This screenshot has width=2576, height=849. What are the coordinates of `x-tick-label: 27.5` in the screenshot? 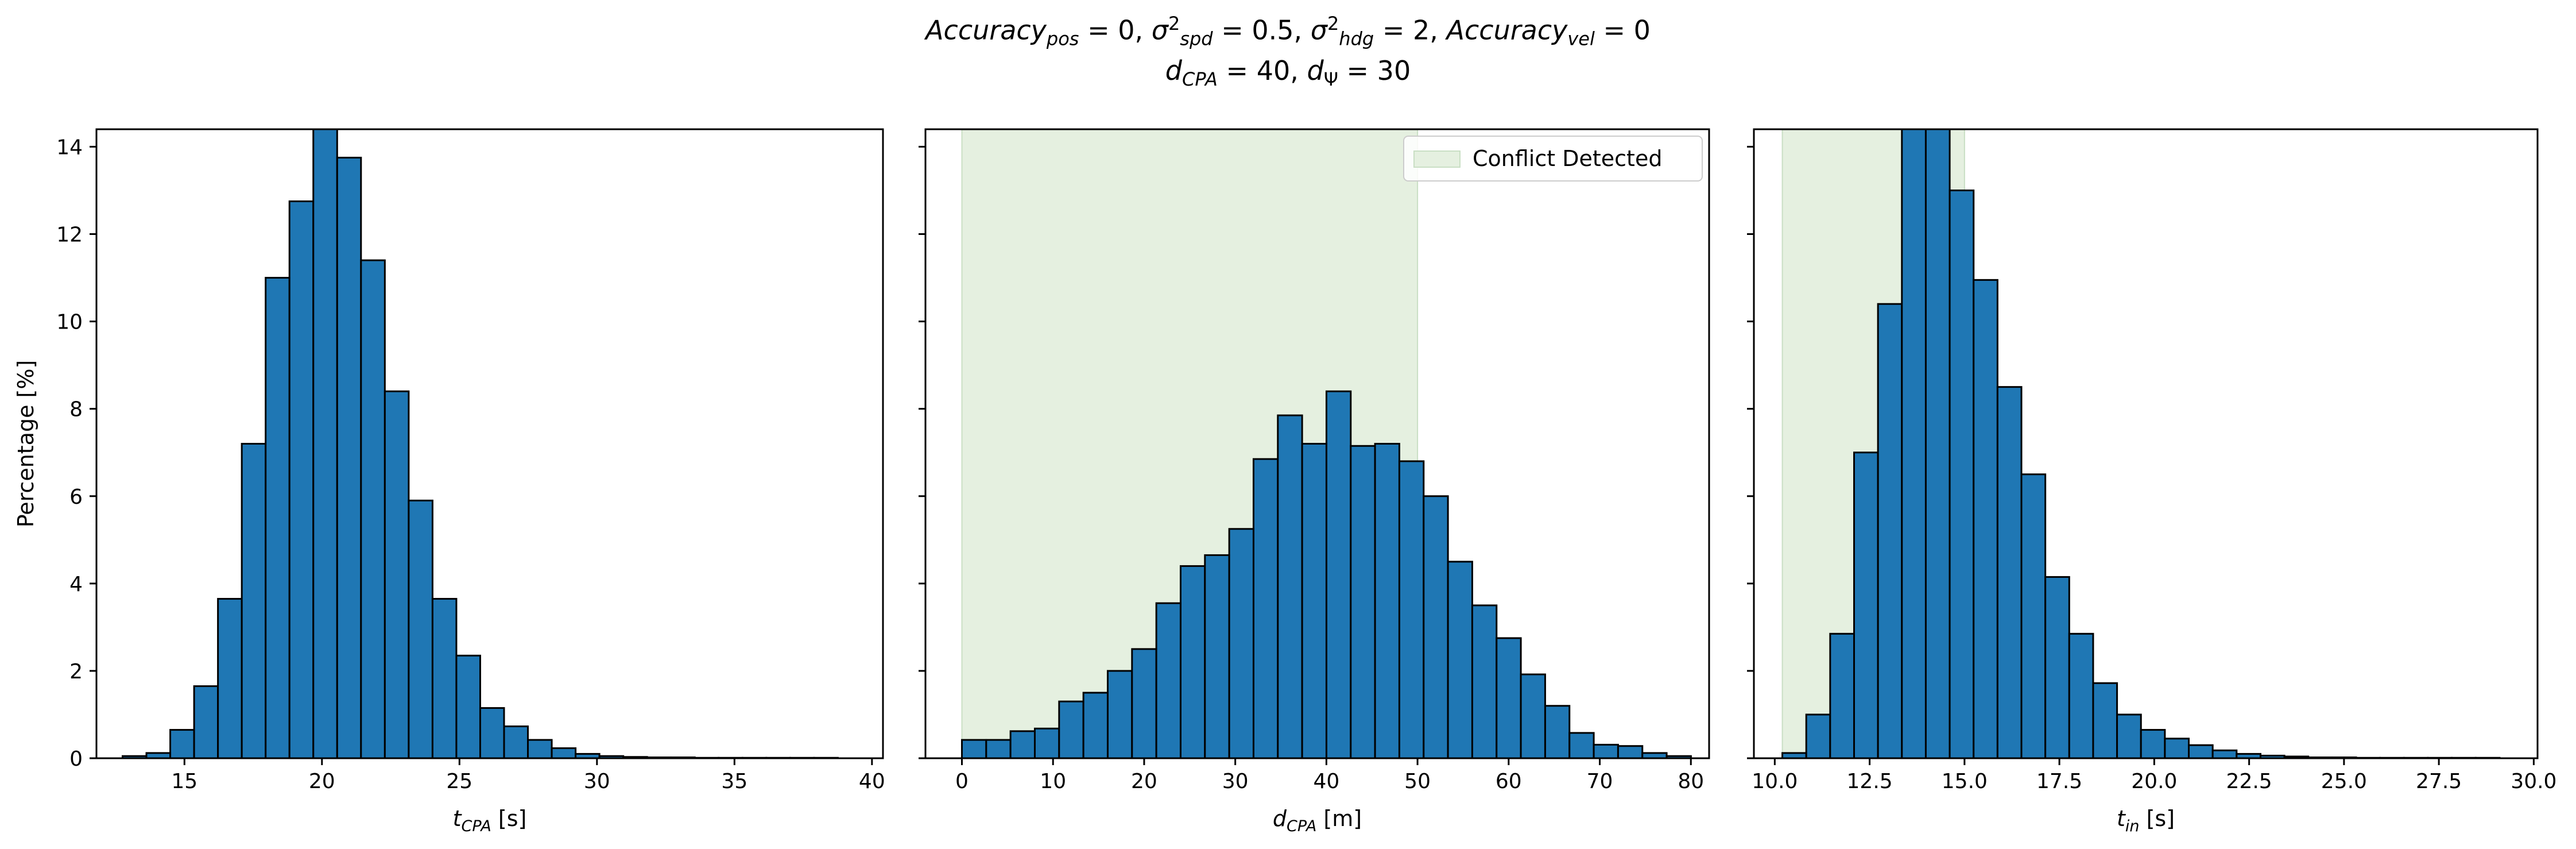 It's located at (2439, 781).